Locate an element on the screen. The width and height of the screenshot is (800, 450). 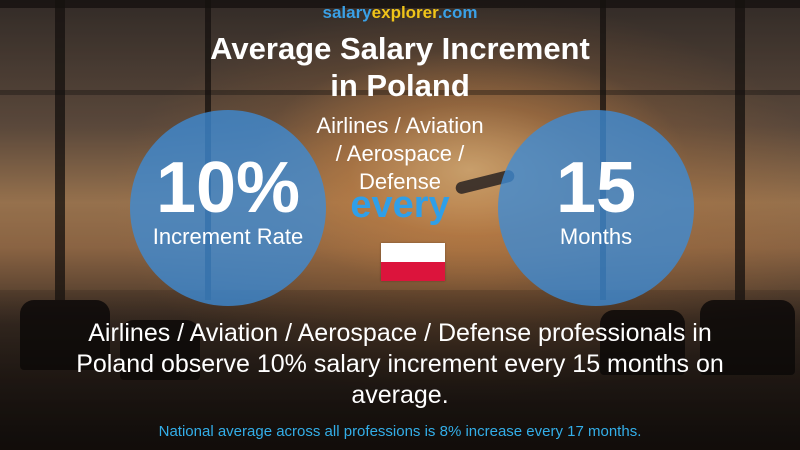
category-line-1: Airlines / Aviation is located at coordinates (400, 125).